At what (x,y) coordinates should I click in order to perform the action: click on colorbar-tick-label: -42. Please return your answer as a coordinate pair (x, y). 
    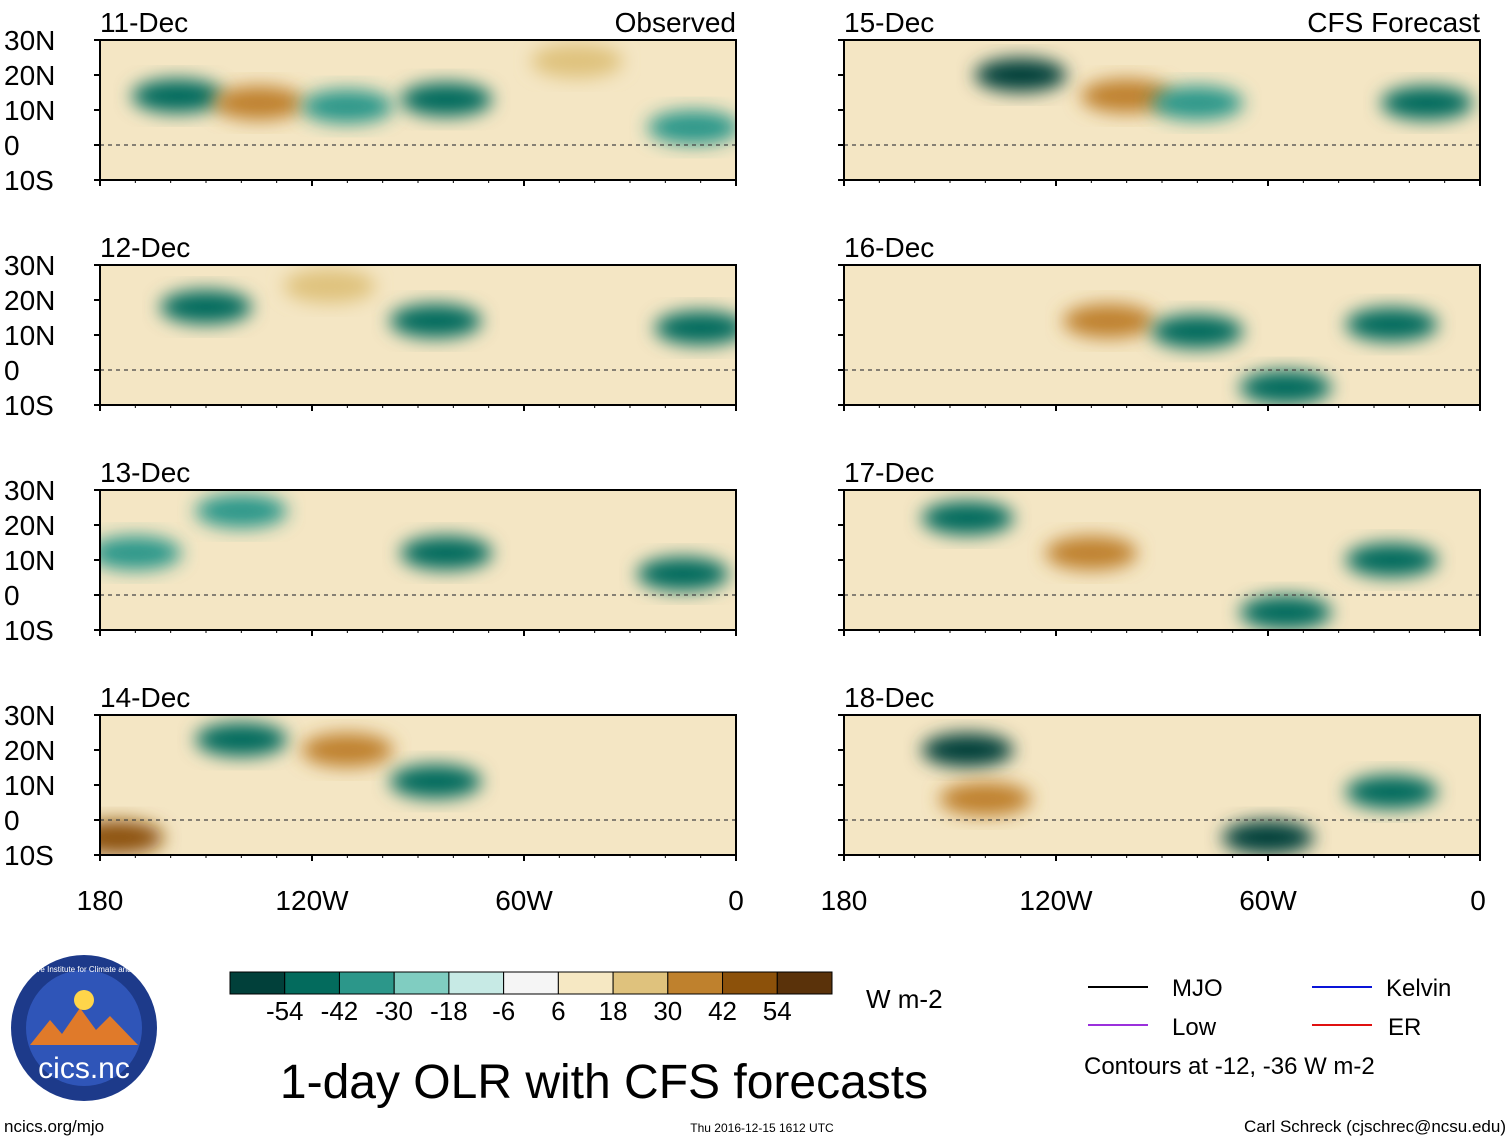
    Looking at the image, I should click on (340, 1011).